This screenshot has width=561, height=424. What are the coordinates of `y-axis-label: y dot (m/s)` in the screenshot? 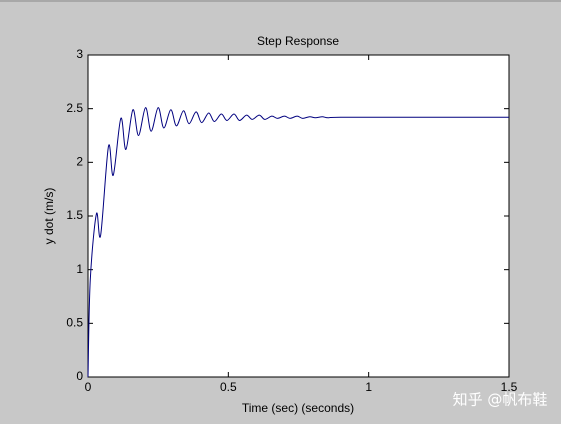 It's located at (49, 216).